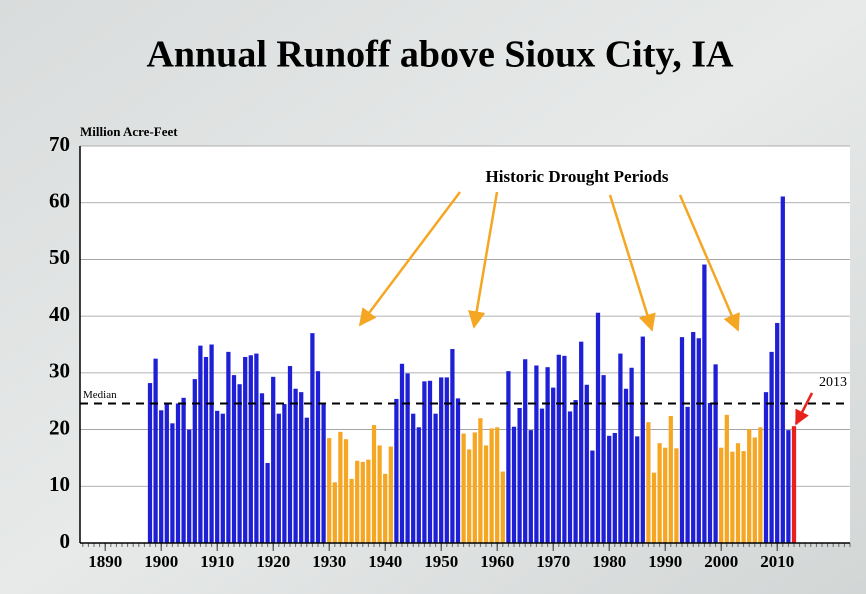 The image size is (866, 594). I want to click on x-tick-label: 1960, so click(497, 561).